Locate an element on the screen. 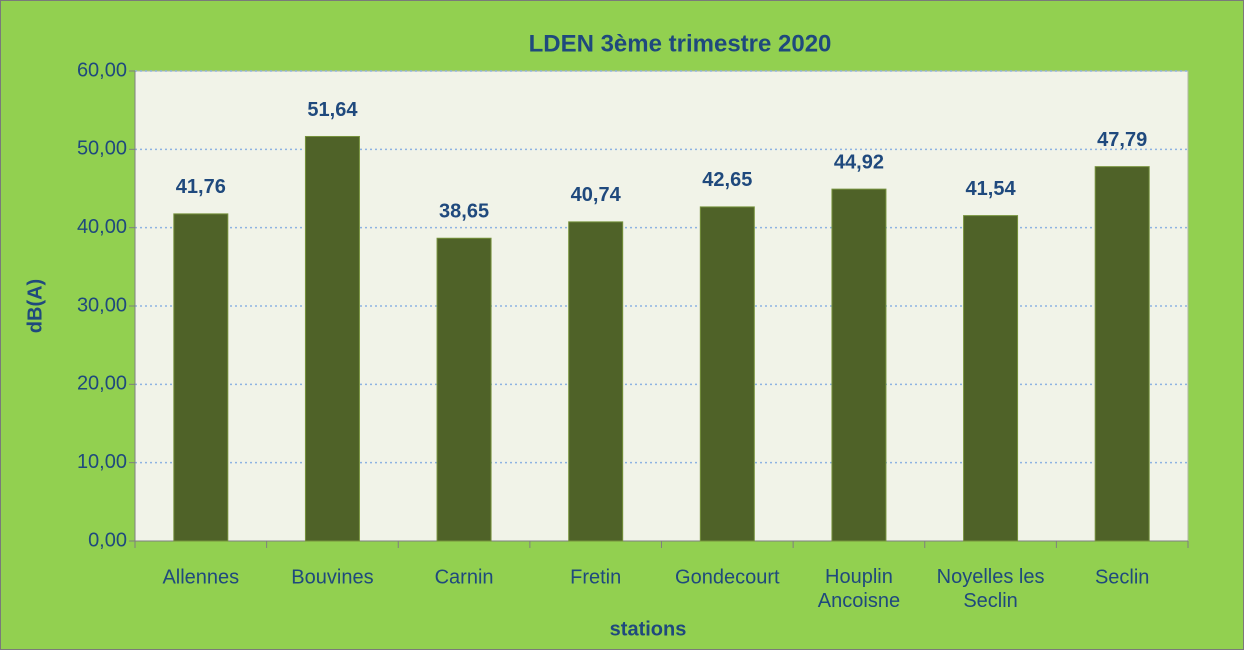 This screenshot has width=1244, height=650. x-tick-label: Fretin is located at coordinates (595, 577).